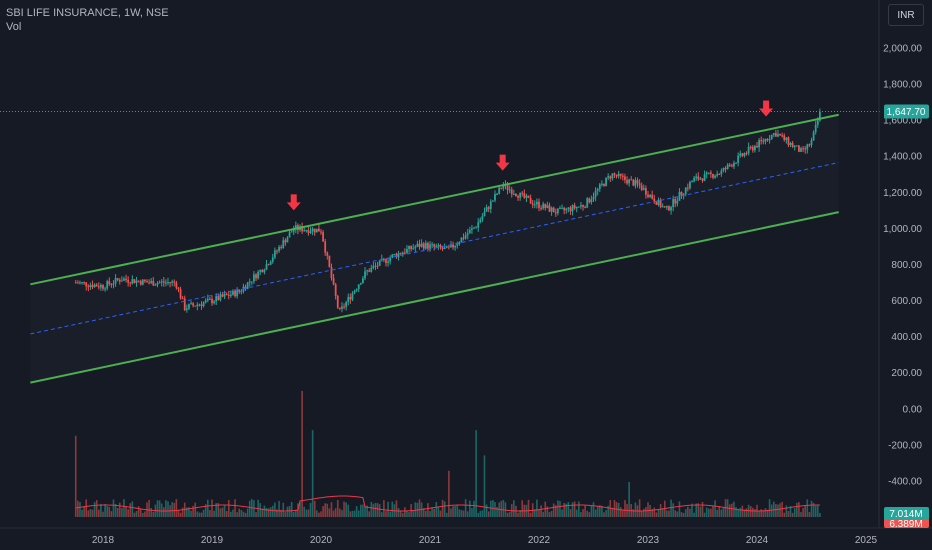 The image size is (932, 550). I want to click on svg-text: 6.389M, so click(905, 524).